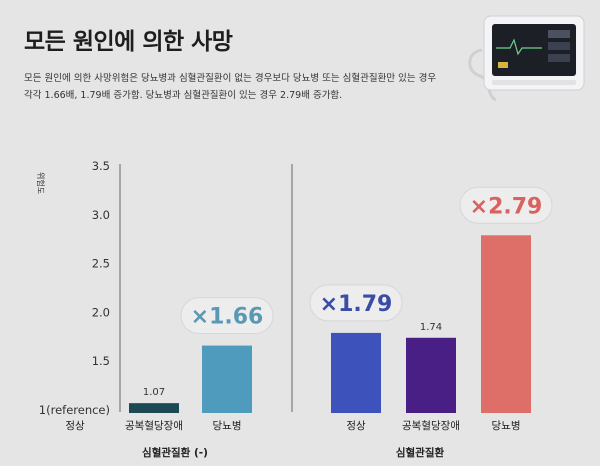 The image size is (600, 466). Describe the element at coordinates (74, 410) in the screenshot. I see `y-tick-label: 1(reference)` at that location.